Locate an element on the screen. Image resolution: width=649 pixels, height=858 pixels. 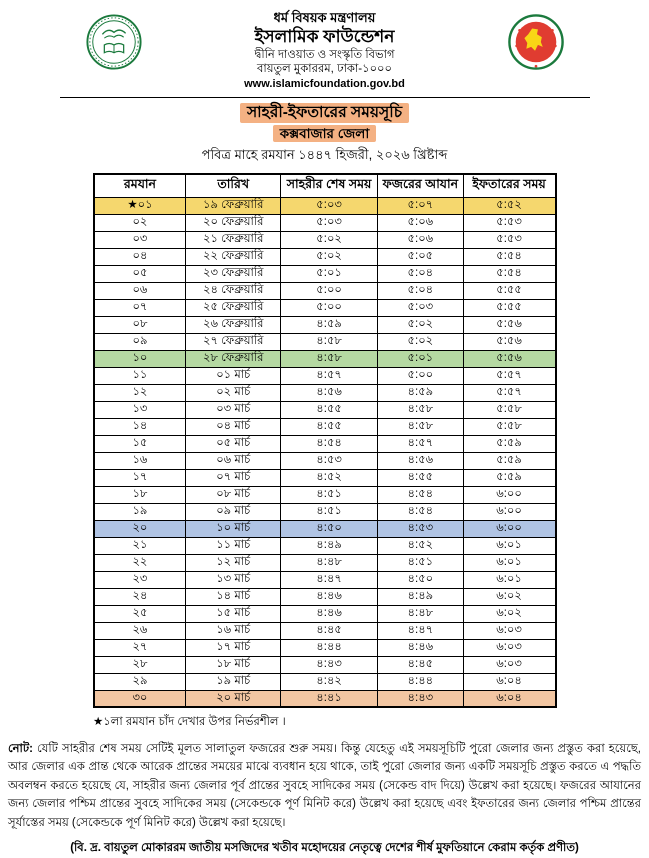
cell-date: ১৯ মার্চ is located at coordinates (233, 681).